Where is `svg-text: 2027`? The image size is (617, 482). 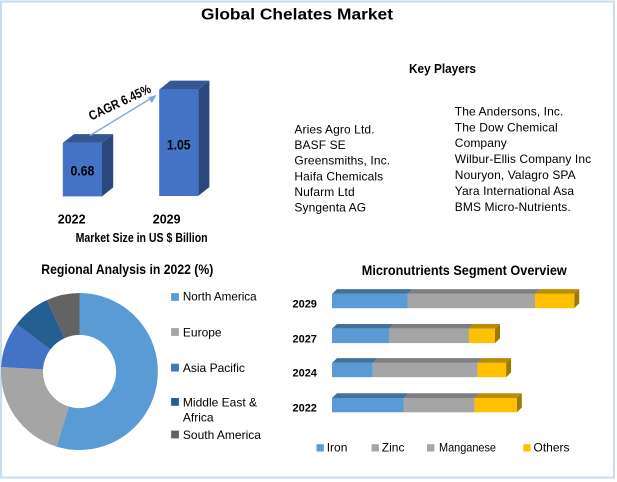
svg-text: 2027 is located at coordinates (304, 339).